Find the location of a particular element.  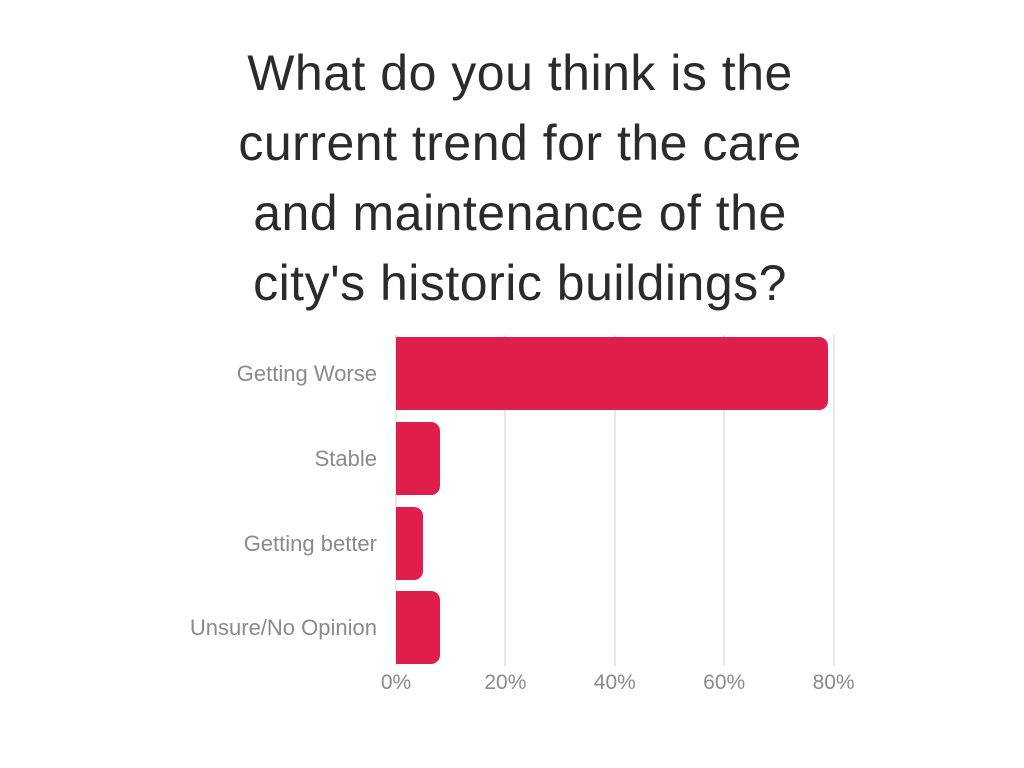

category-label: Getting Worse is located at coordinates (306, 373).